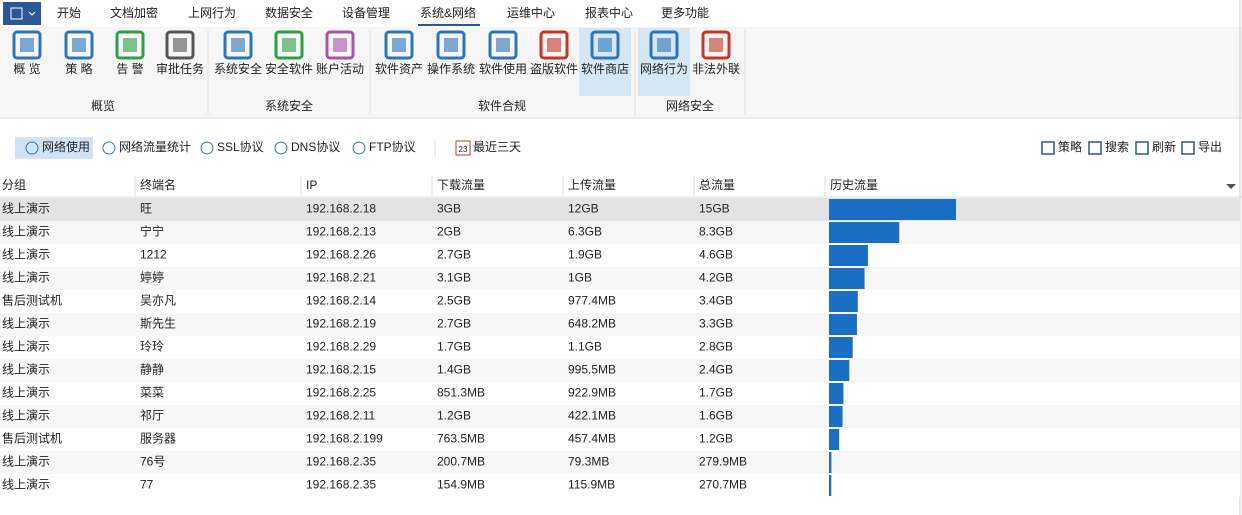 Image resolution: width=1242 pixels, height=515 pixels. I want to click on ribbon-item-label: 审批任务, so click(180, 68).